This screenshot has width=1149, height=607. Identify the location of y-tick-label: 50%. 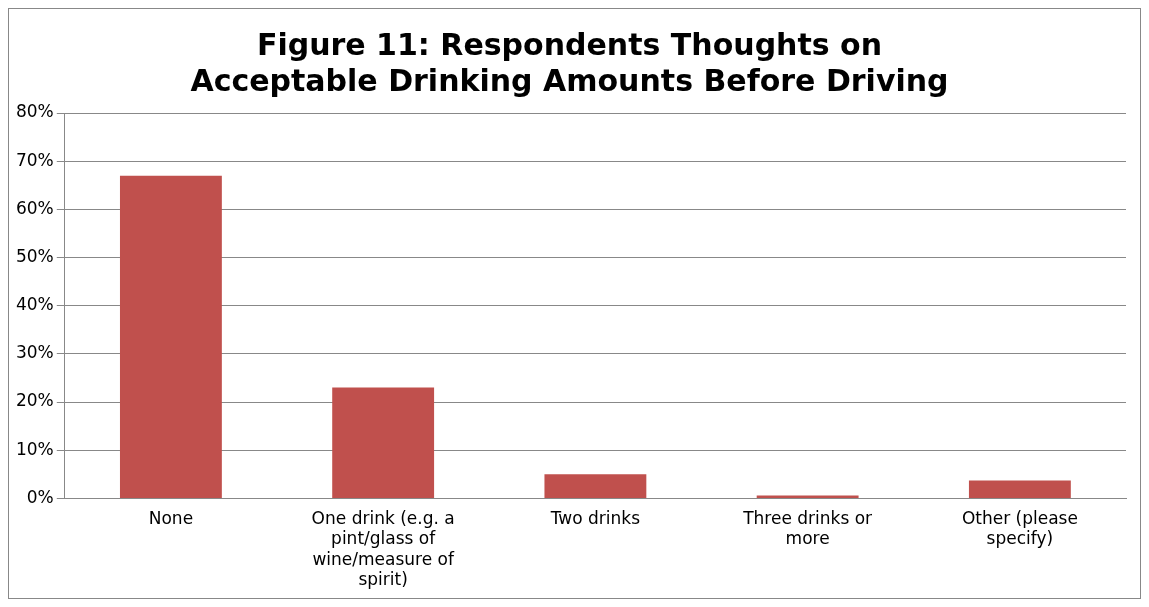
(34, 255).